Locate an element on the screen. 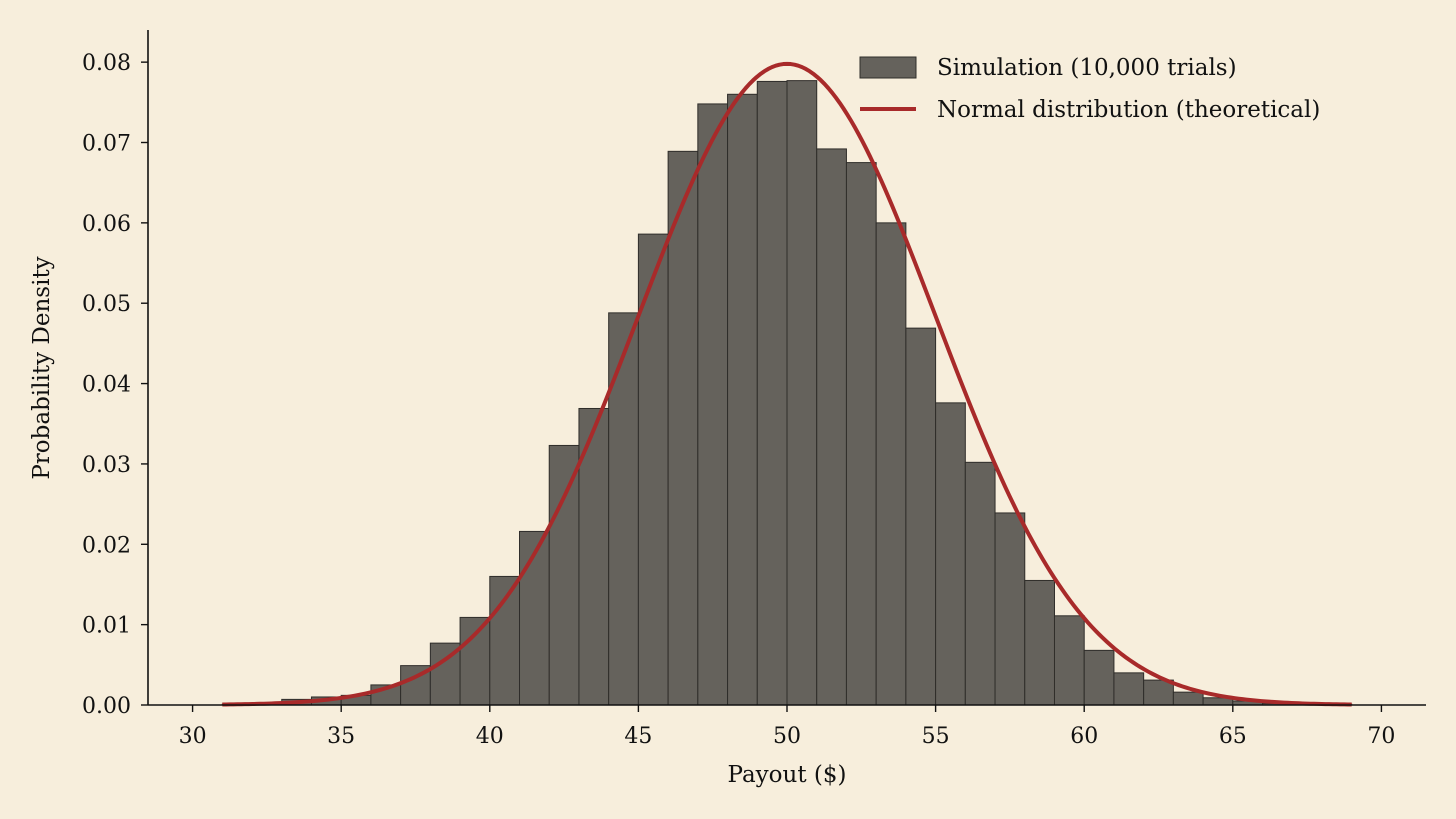  legend-label-normal: Normal distribution (theoretical) is located at coordinates (1128, 110).